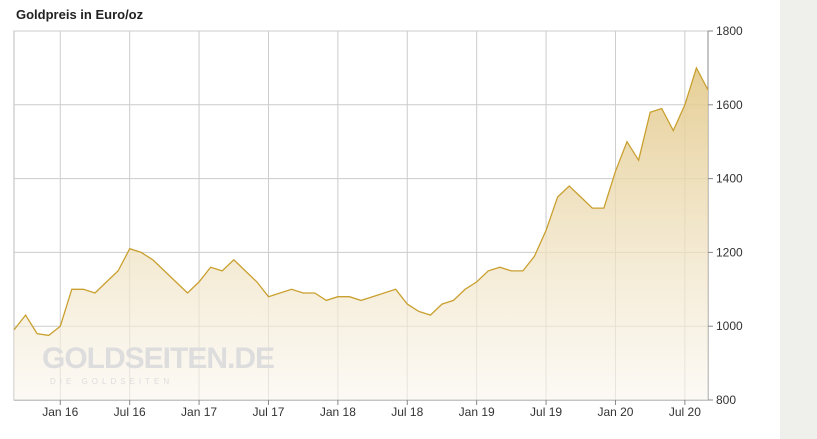  Describe the element at coordinates (80, 14) in the screenshot. I see `chart-title: Goldpreis in Euro/oz` at that location.